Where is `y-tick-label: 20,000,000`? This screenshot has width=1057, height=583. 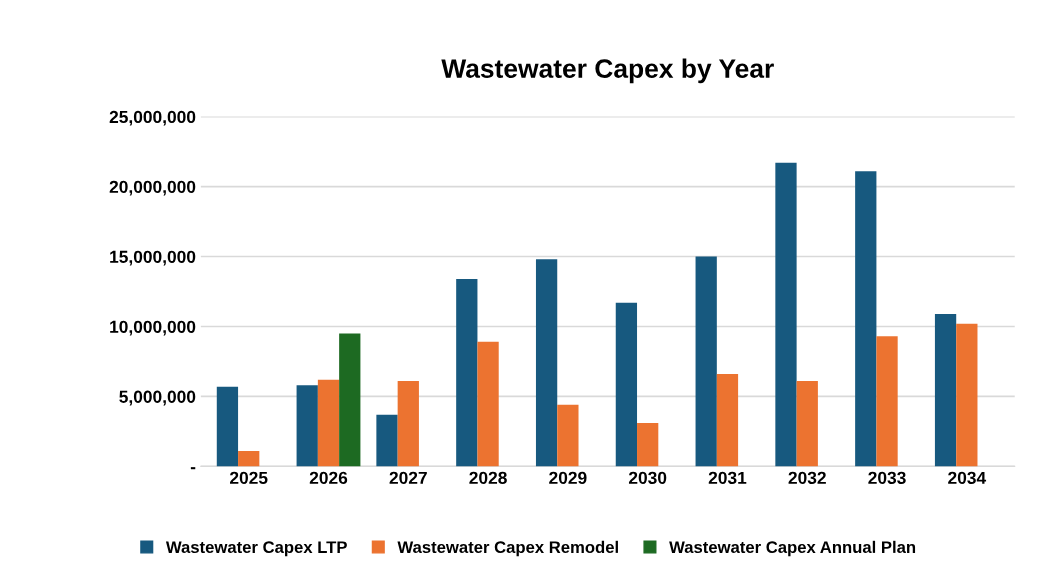 y-tick-label: 20,000,000 is located at coordinates (152, 188).